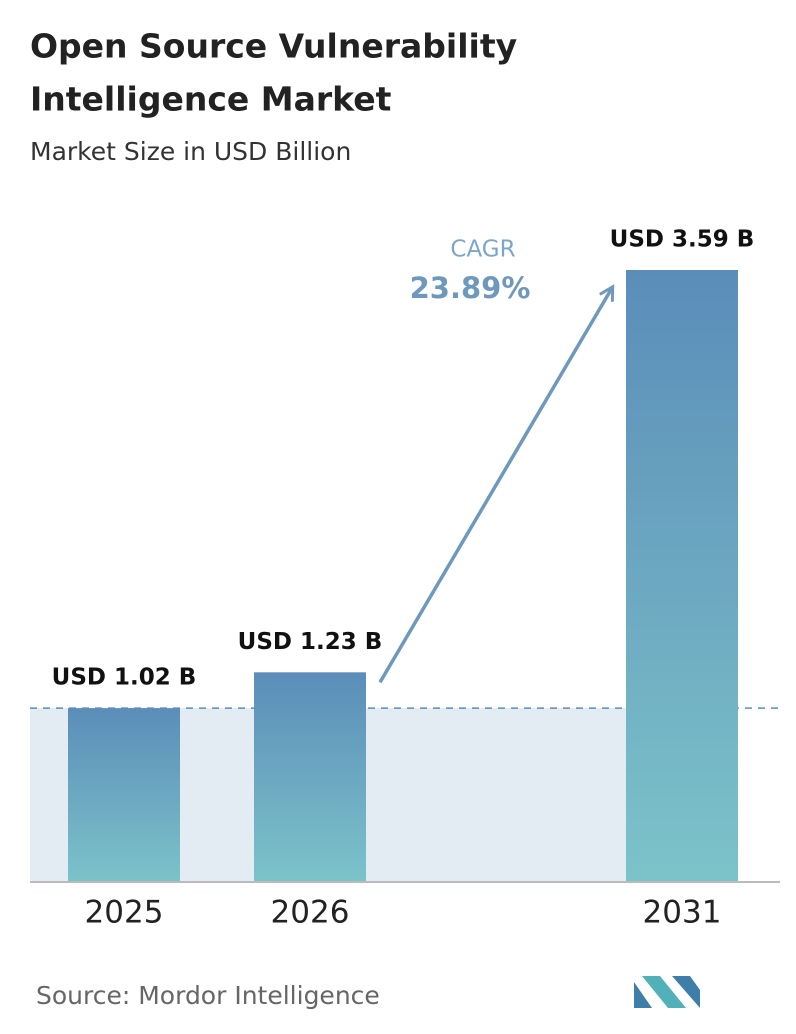 This screenshot has width=796, height=1034. What do you see at coordinates (124, 913) in the screenshot?
I see `x-tick-label: 2025` at bounding box center [124, 913].